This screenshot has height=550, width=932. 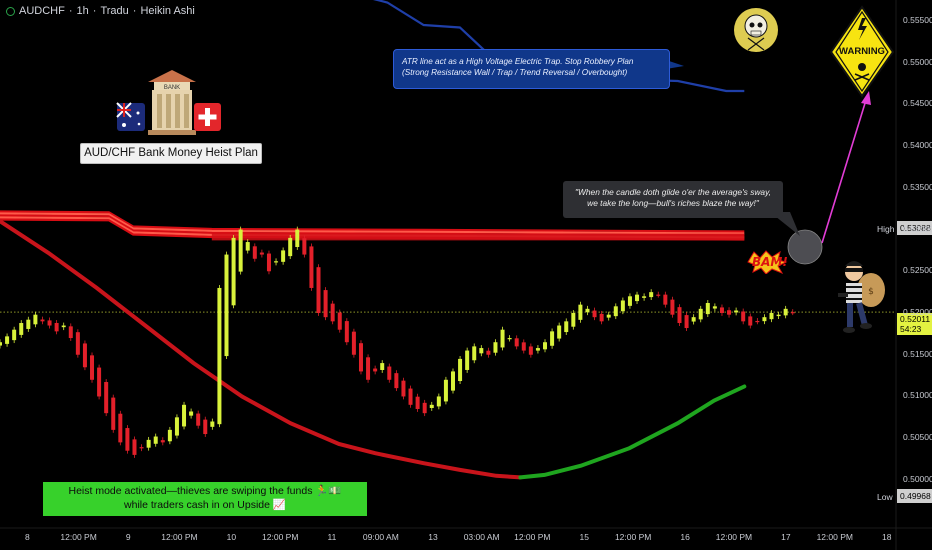 I want to click on bam-burst-icon: BAM!, so click(x=767, y=262).